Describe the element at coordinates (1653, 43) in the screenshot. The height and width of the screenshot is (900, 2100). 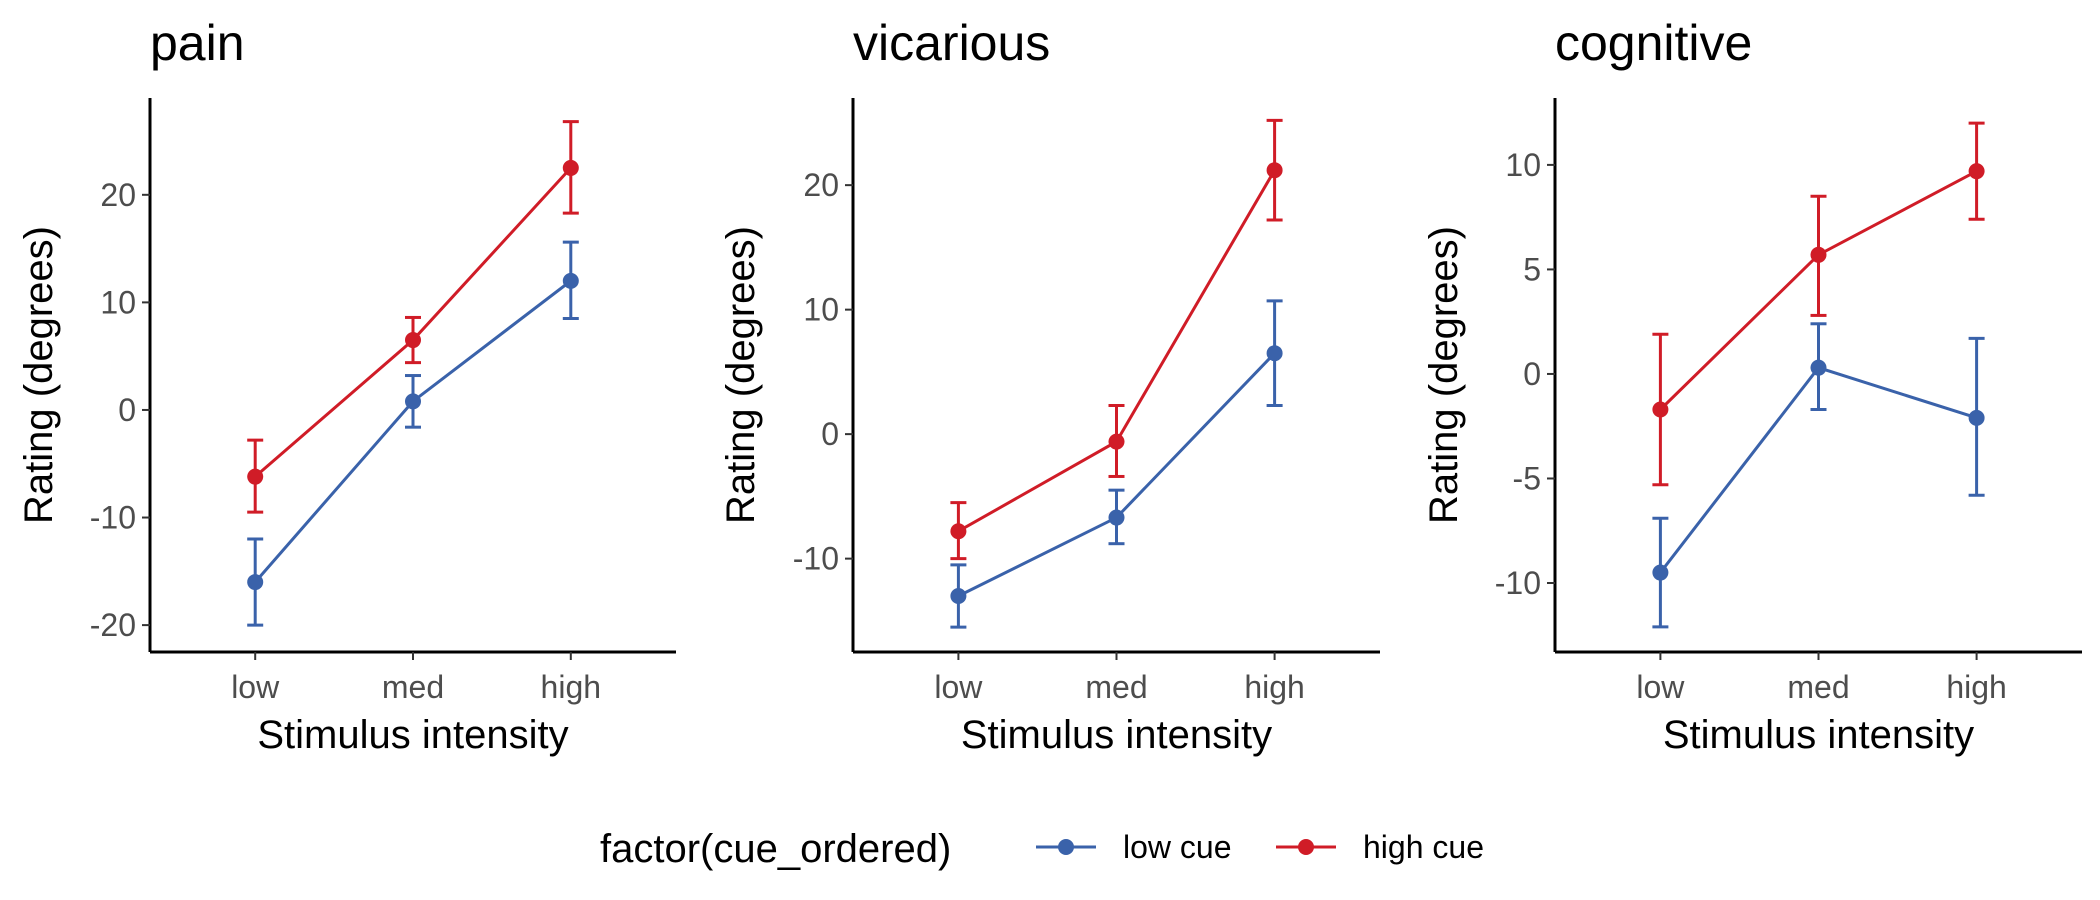
I see `panel-title: cognitive` at that location.